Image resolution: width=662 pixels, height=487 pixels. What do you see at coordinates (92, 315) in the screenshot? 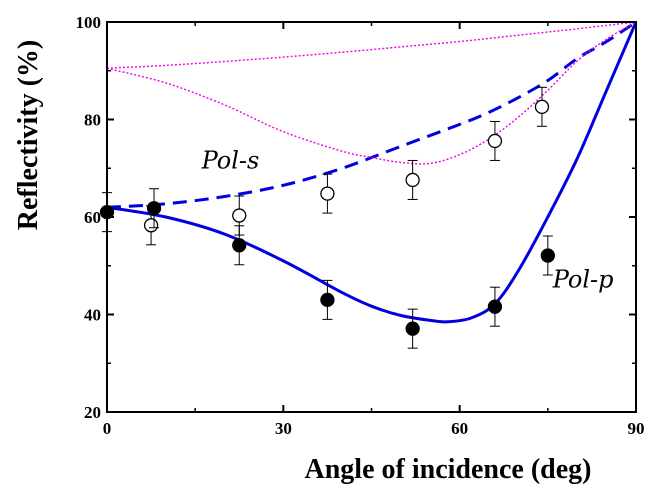
I see `y-tick-label: 40` at bounding box center [92, 315].